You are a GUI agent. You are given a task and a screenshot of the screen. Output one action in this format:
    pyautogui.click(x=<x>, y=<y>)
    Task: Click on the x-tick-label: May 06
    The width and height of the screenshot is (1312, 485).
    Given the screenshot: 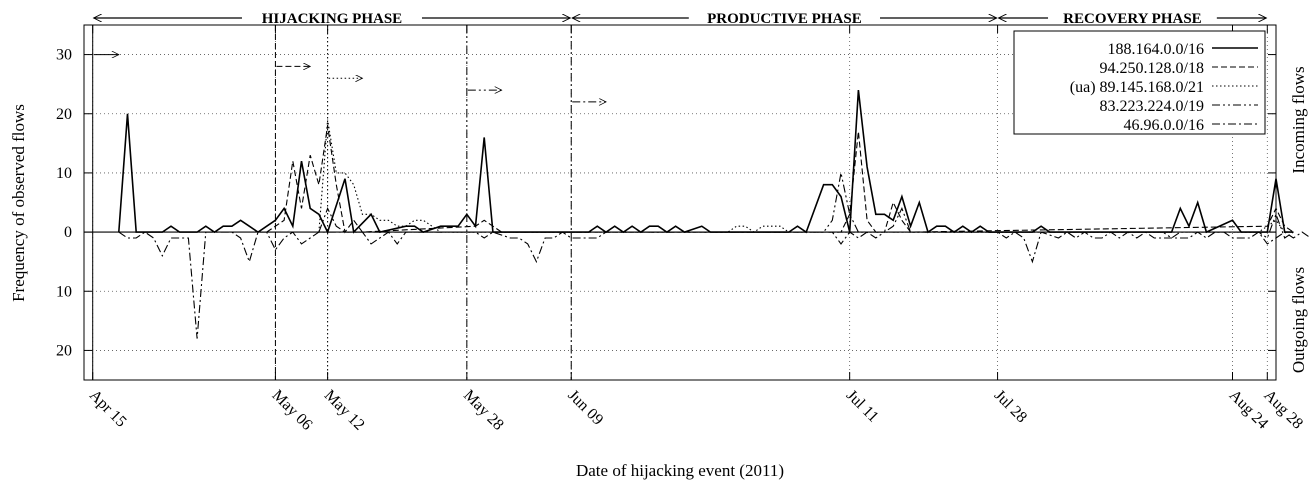 What is the action you would take?
    pyautogui.click(x=292, y=410)
    